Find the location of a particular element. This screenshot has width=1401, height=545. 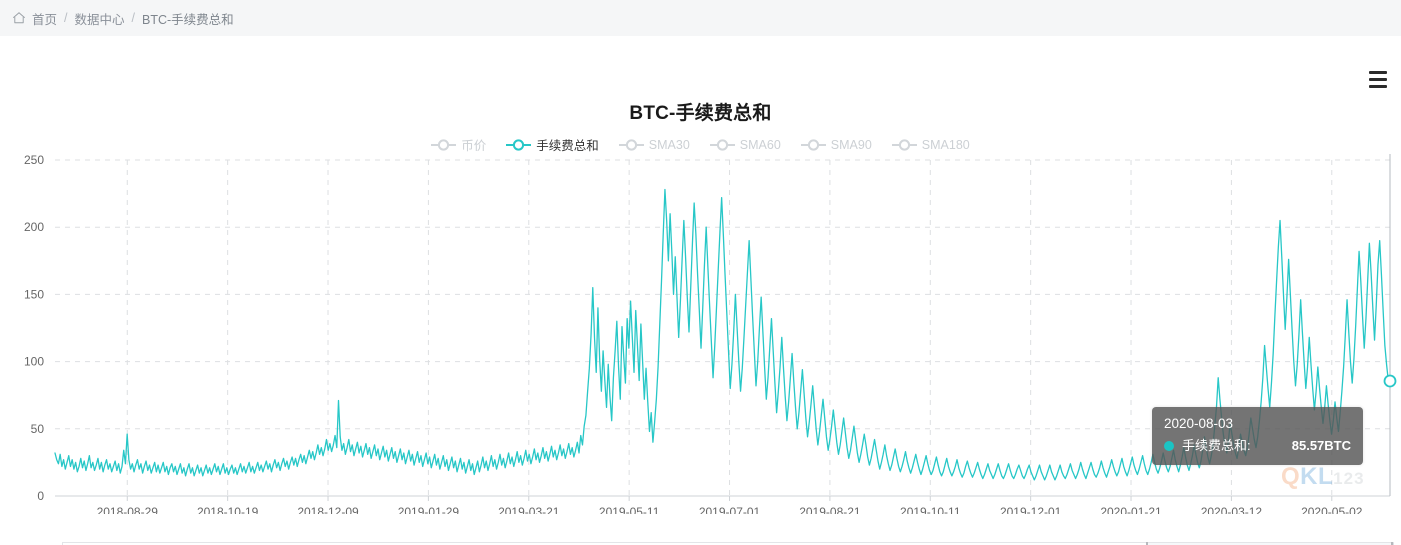

right-handle-line is located at coordinates (1392, 543).